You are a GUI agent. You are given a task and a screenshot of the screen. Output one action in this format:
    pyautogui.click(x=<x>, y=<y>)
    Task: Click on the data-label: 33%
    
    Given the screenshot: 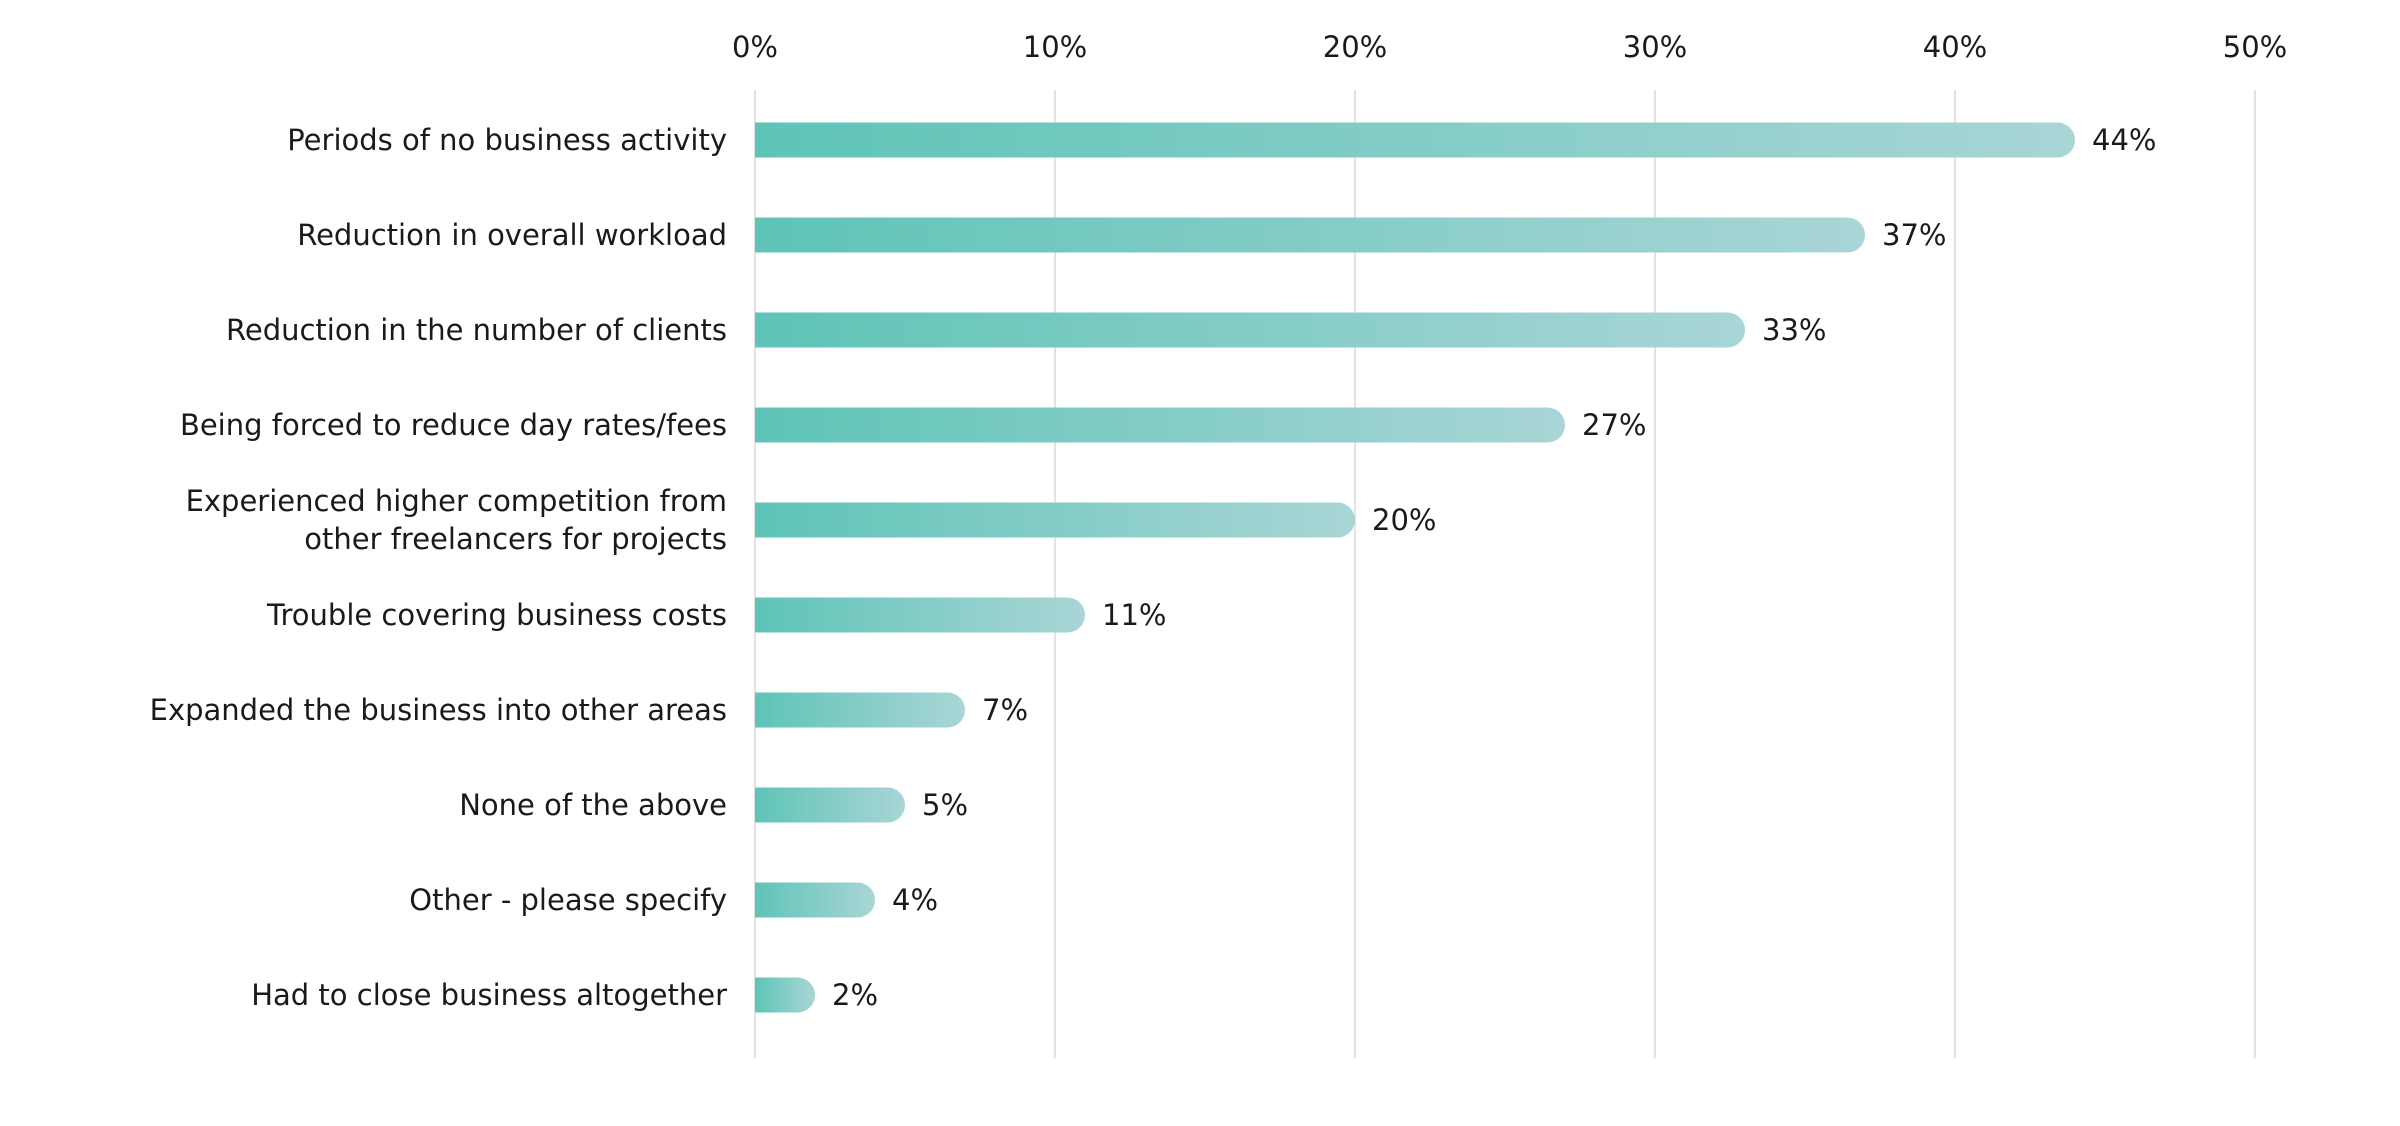 What is the action you would take?
    pyautogui.click(x=1794, y=330)
    